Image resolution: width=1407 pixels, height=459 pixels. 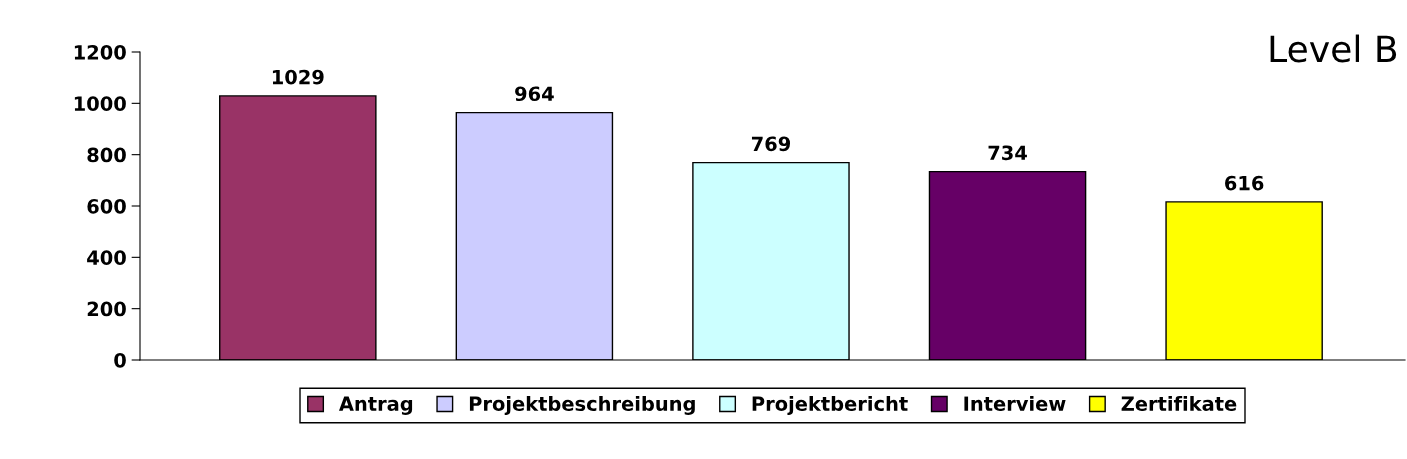 What do you see at coordinates (106, 206) in the screenshot?
I see `y-tick-label: 600` at bounding box center [106, 206].